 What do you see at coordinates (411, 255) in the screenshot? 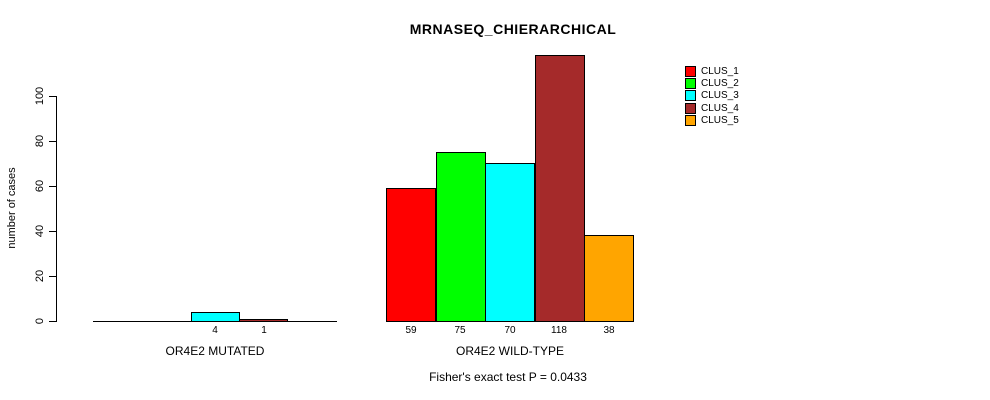
I see `bar-clus_1-wild-type` at bounding box center [411, 255].